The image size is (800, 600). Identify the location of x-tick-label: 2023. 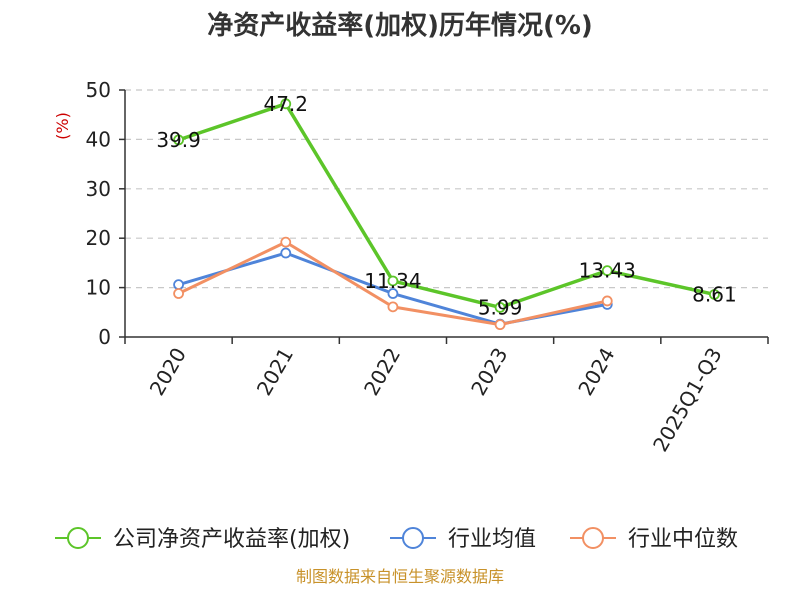
(489, 372).